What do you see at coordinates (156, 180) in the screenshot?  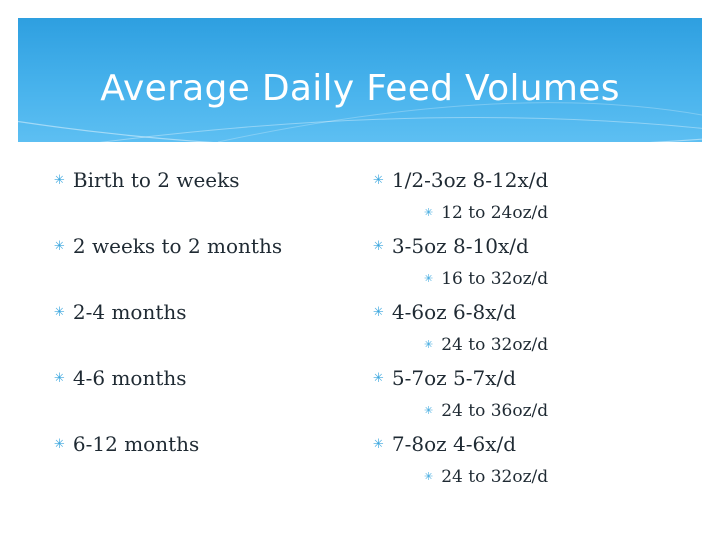 I see `age-label: Birth to 2 weeks` at bounding box center [156, 180].